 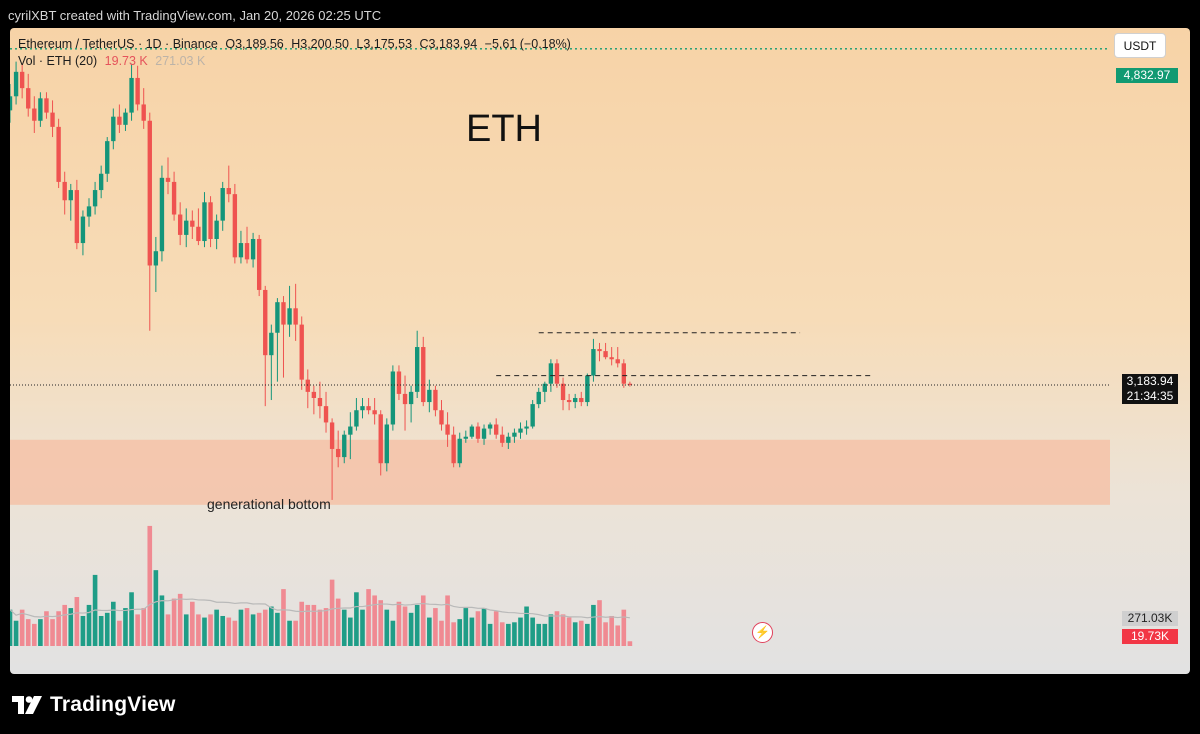 I want to click on tradingview-logo: TradingView, so click(x=94, y=705).